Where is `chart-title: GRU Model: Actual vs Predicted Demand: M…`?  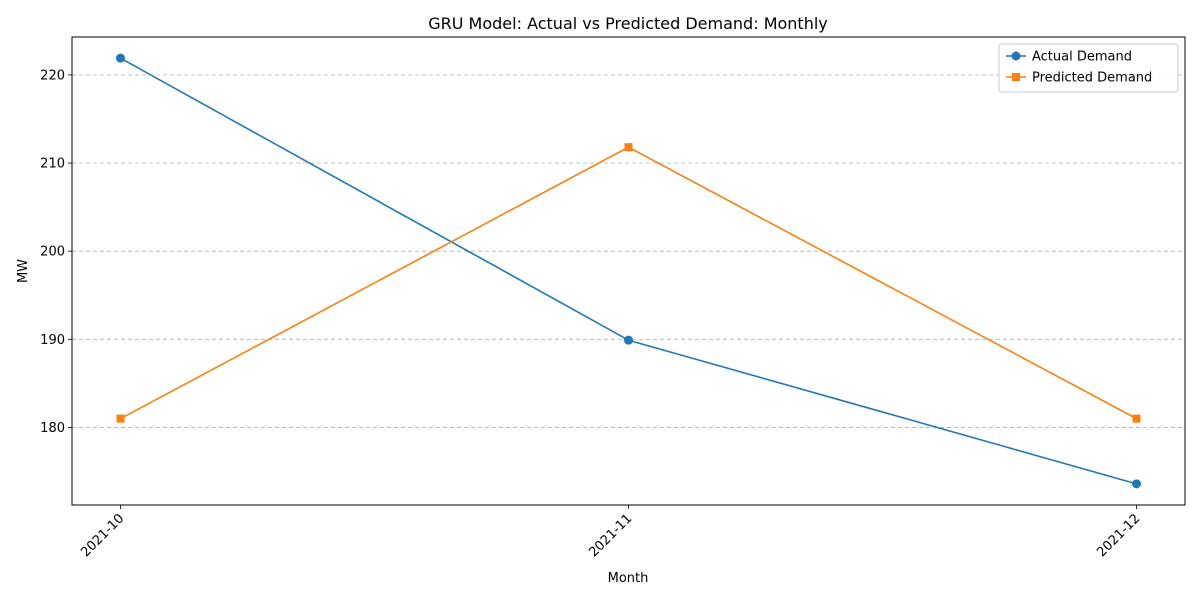 chart-title: GRU Model: Actual vs Predicted Demand: M… is located at coordinates (628, 23).